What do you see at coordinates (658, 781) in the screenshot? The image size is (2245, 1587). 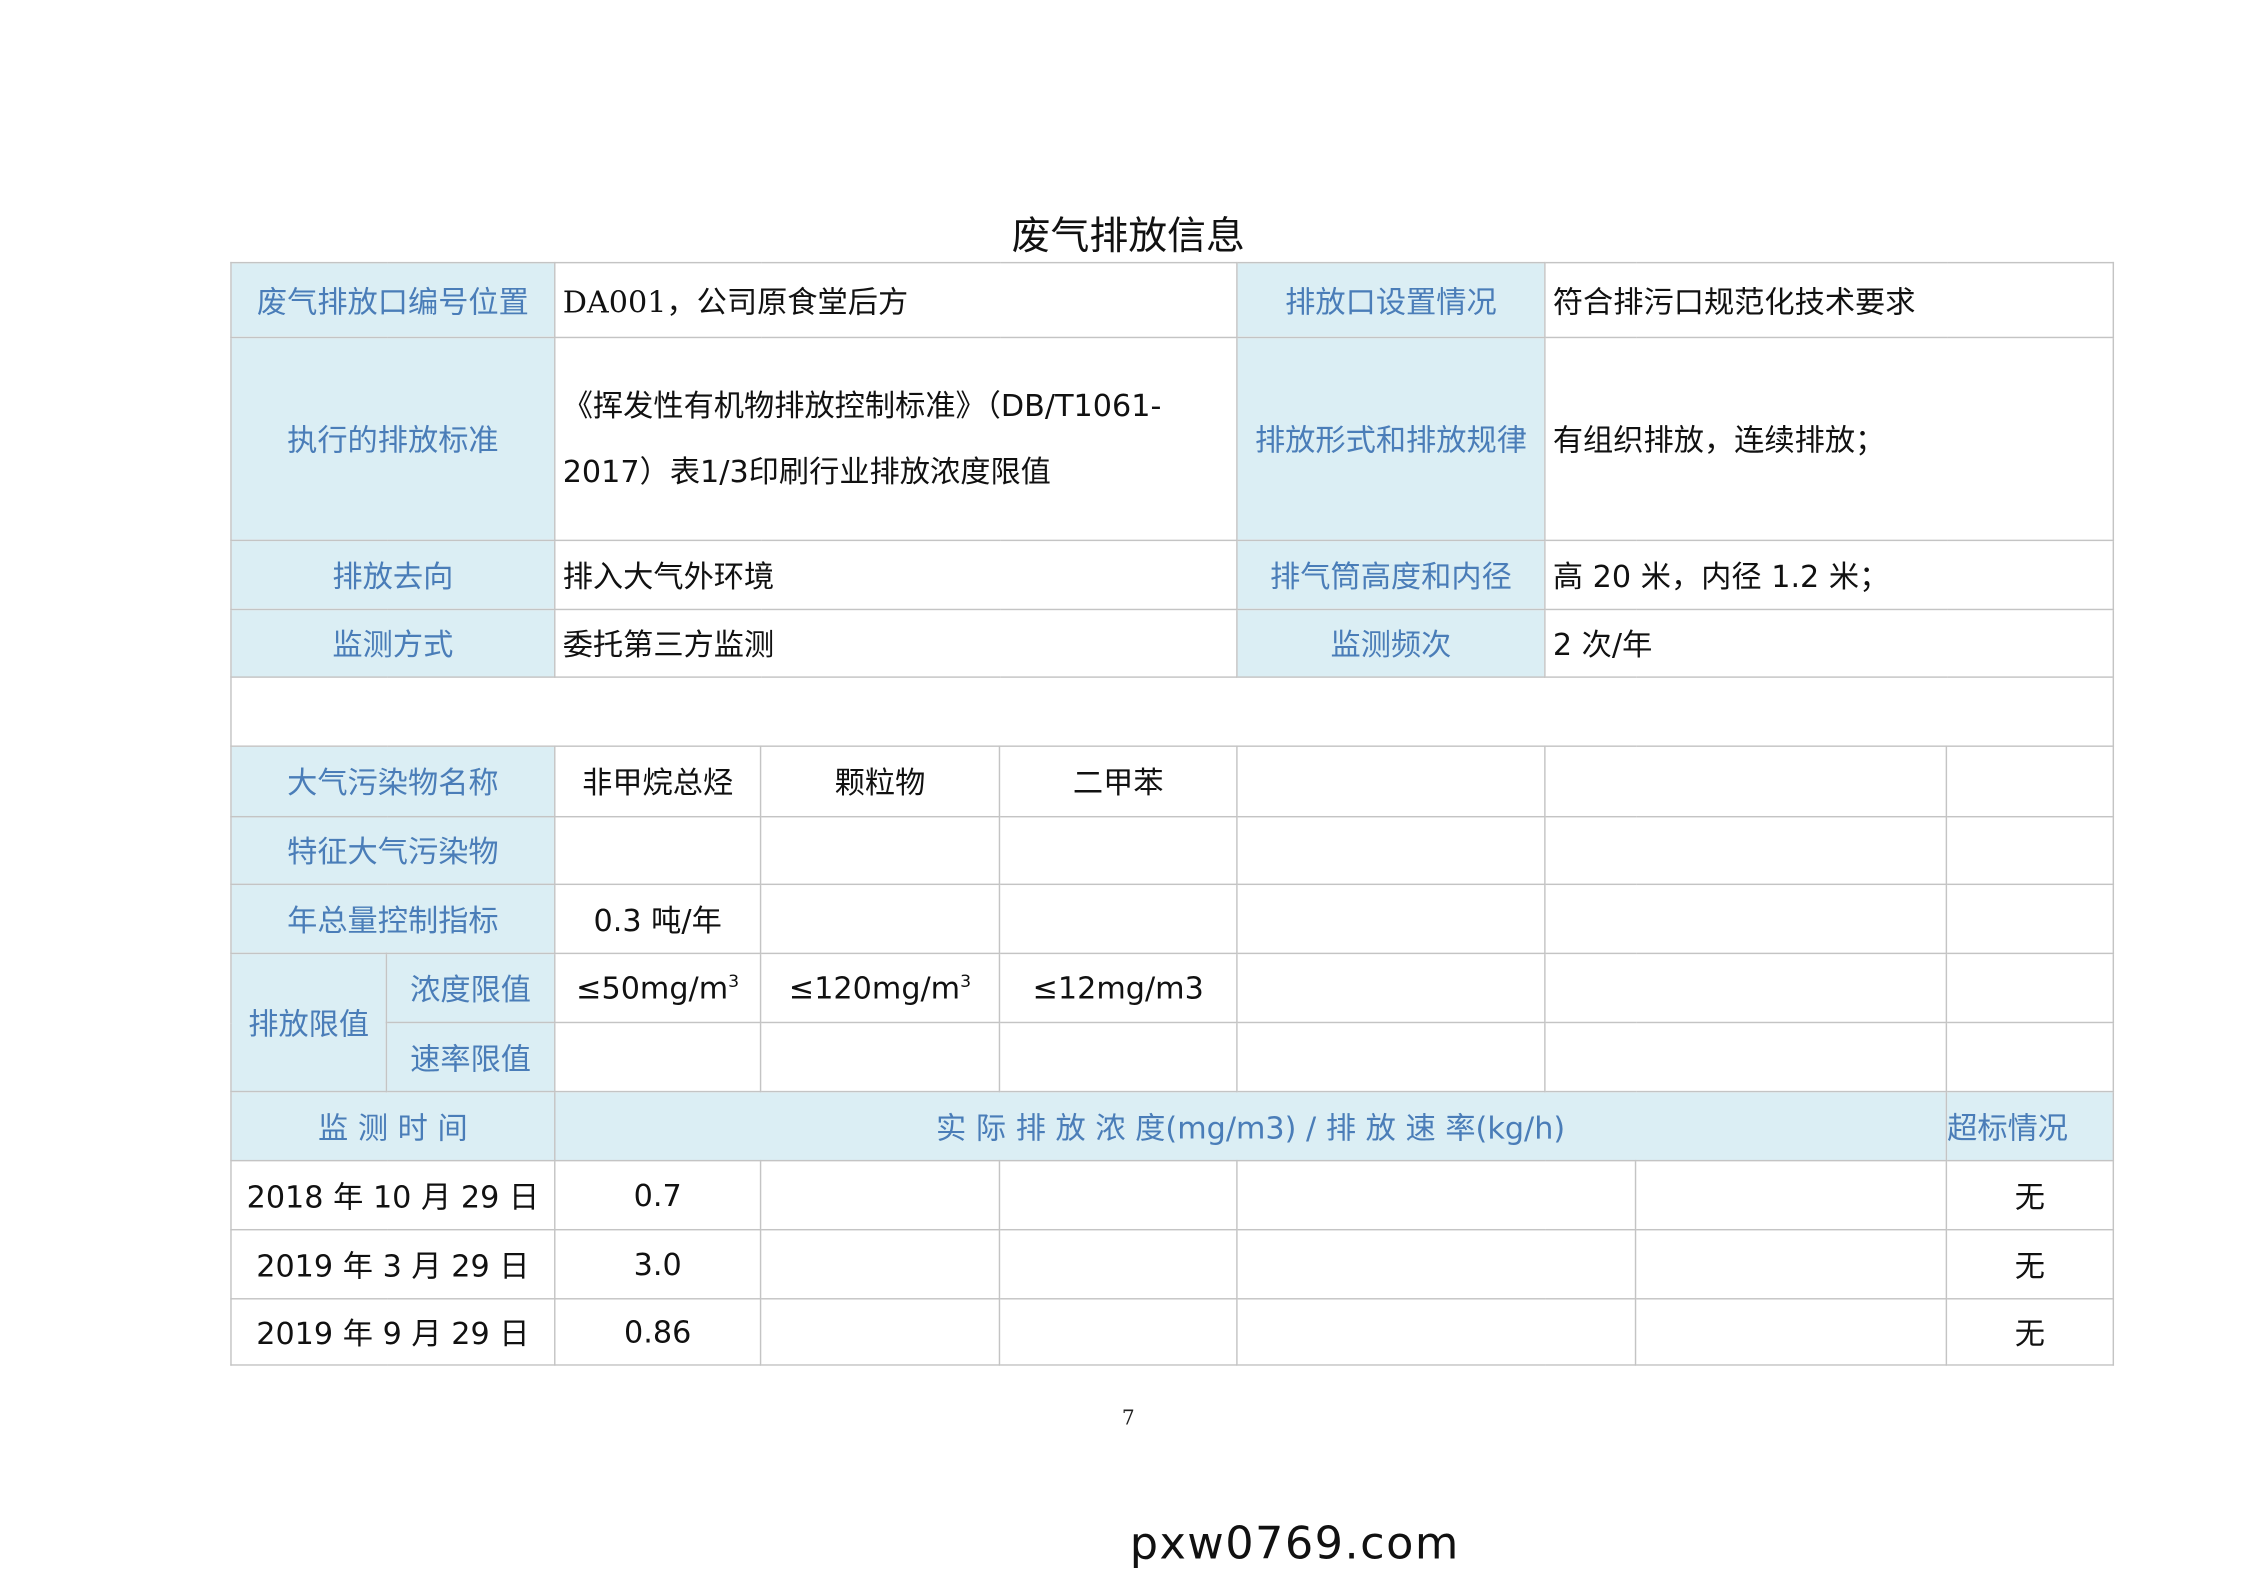 I see `pollutant-name: 非甲烷总烃` at bounding box center [658, 781].